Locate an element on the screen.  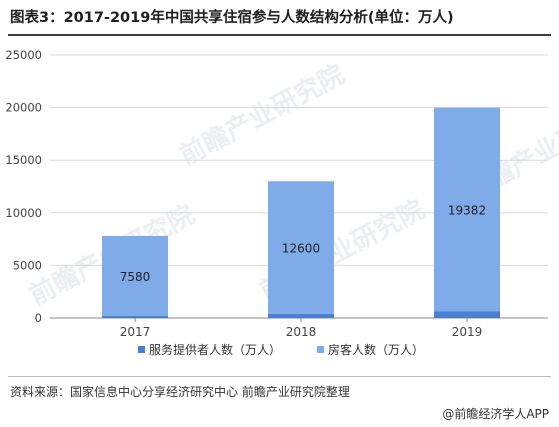
bar-provider-2017 is located at coordinates (135, 316).